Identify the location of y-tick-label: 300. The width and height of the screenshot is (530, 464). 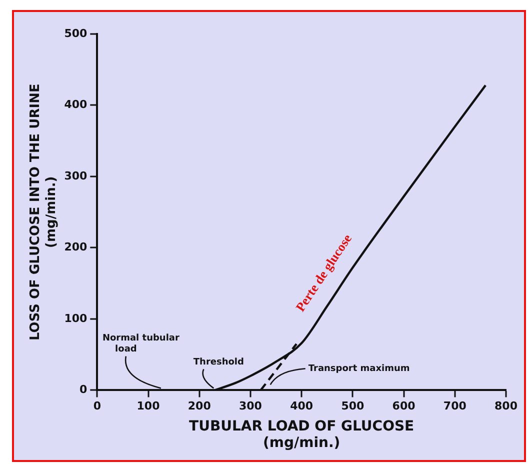
(76, 175).